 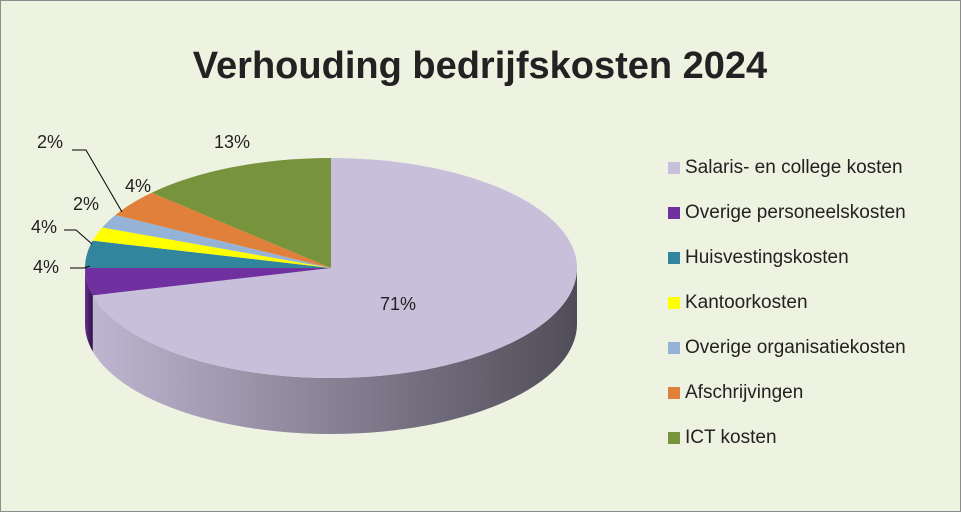 I want to click on data-label: 71%, so click(x=398, y=304).